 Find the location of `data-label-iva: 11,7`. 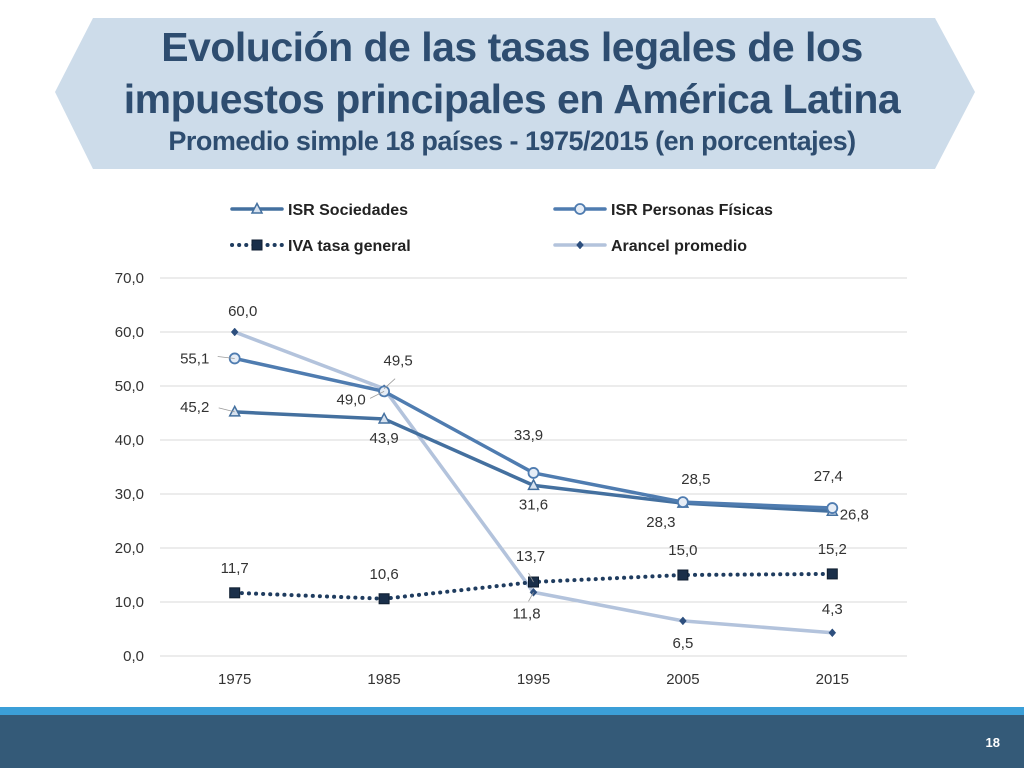

data-label-iva: 11,7 is located at coordinates (235, 568).